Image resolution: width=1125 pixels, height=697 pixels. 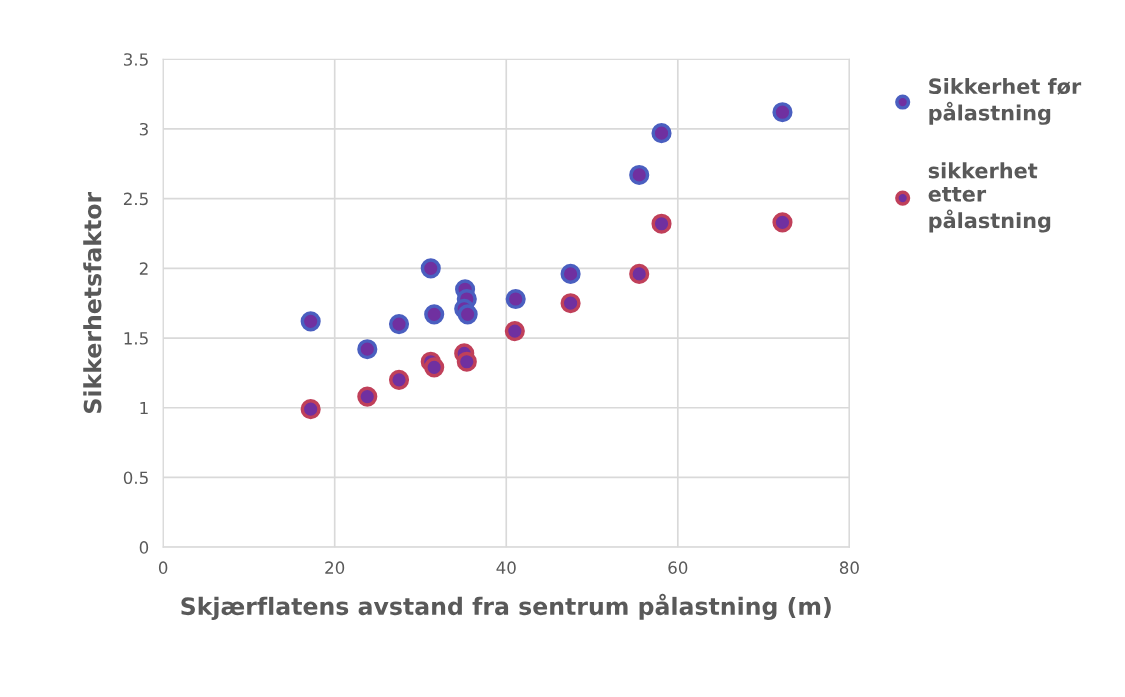 What do you see at coordinates (143, 268) in the screenshot?
I see `y-tick-label: 2` at bounding box center [143, 268].